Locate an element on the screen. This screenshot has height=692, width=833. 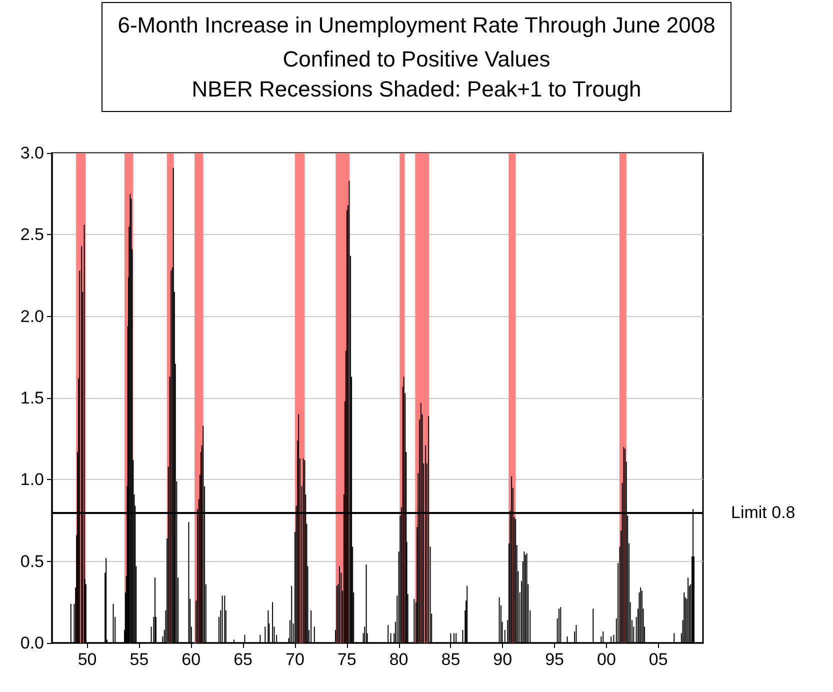
x-tick-label: 55 is located at coordinates (139, 659).